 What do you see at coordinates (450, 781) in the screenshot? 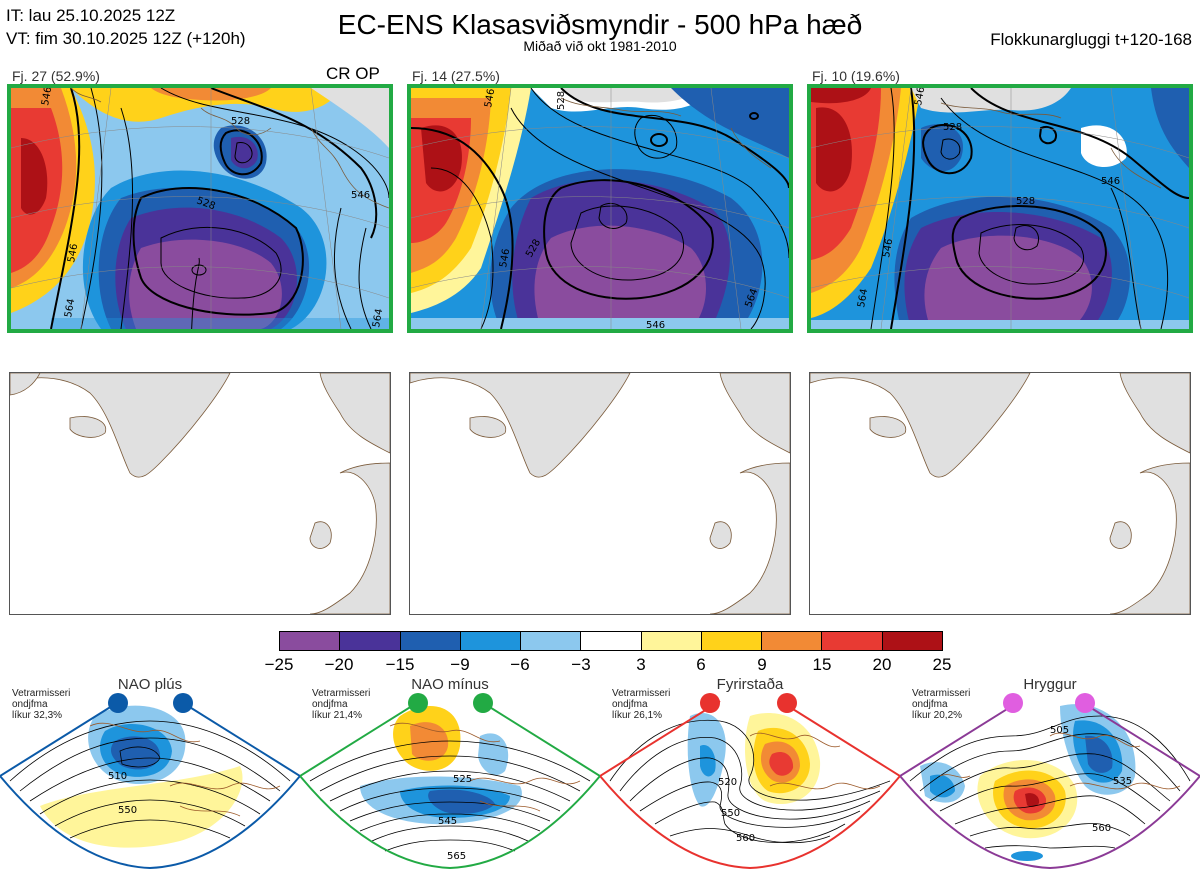
I see `regime-fan: 525 545 565` at bounding box center [450, 781].